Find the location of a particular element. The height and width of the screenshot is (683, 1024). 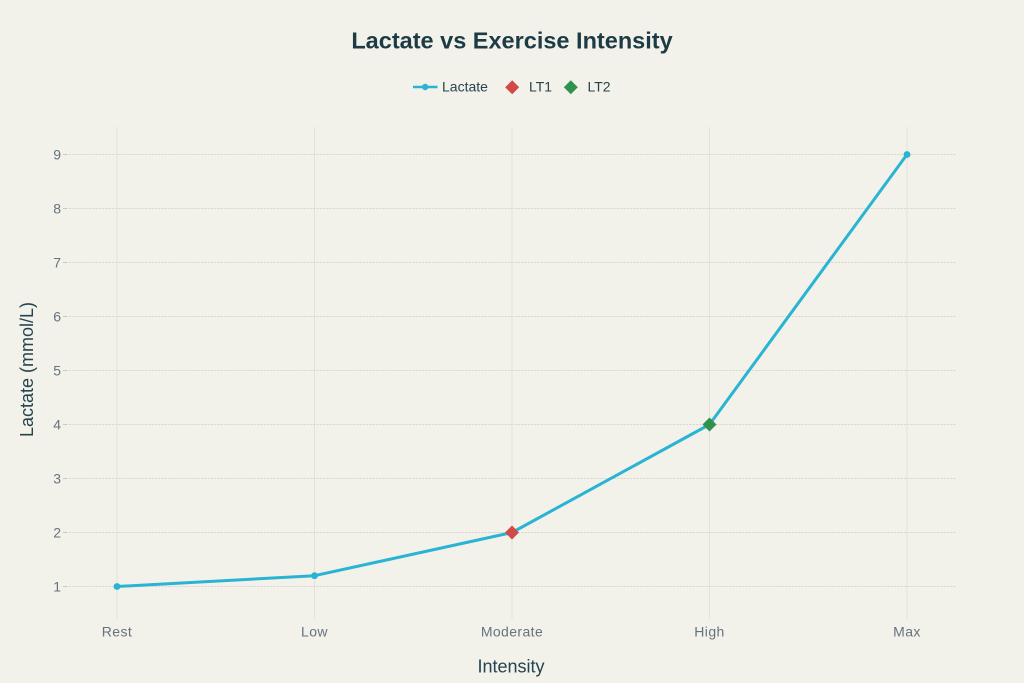

svg-text: 9 is located at coordinates (57, 155).